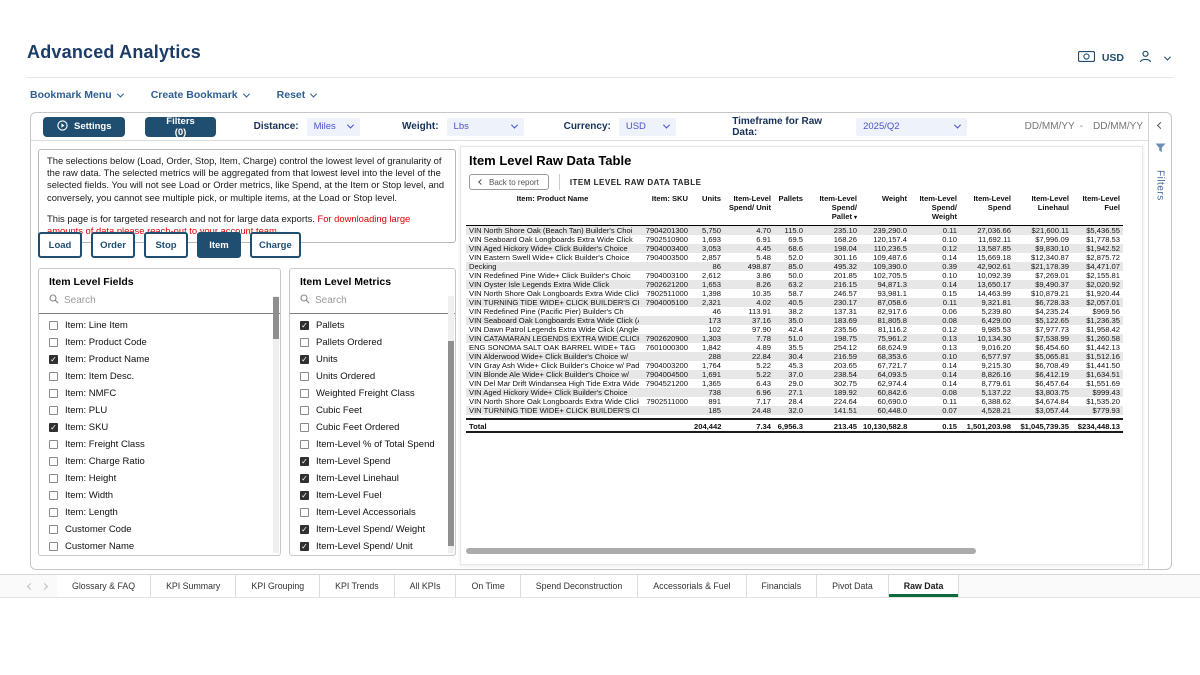 This screenshot has width=1200, height=675. I want to click on tab-all-kpis: All KPIs, so click(425, 586).